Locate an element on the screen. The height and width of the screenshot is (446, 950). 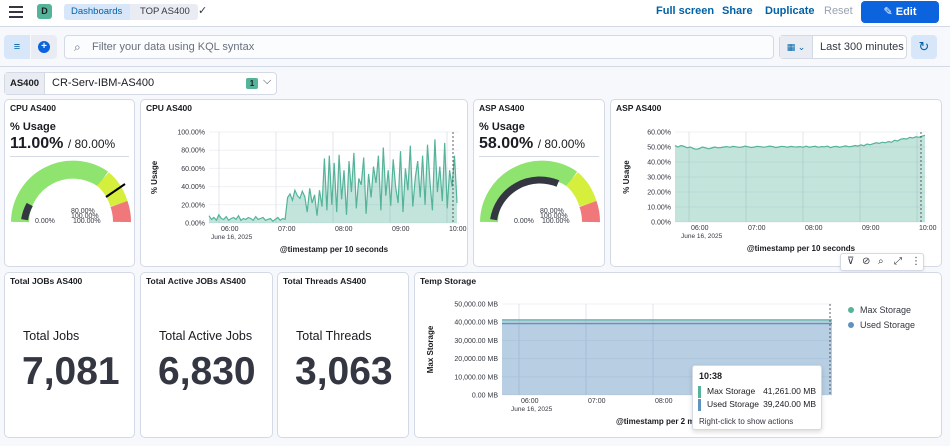
add-filter-button: + is located at coordinates (44, 47).